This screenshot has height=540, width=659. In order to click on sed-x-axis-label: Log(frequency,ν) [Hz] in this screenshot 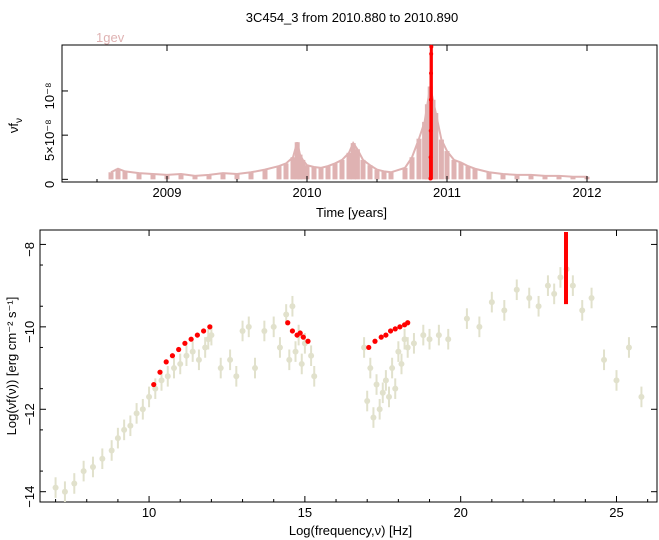, I will do `click(350, 530)`.